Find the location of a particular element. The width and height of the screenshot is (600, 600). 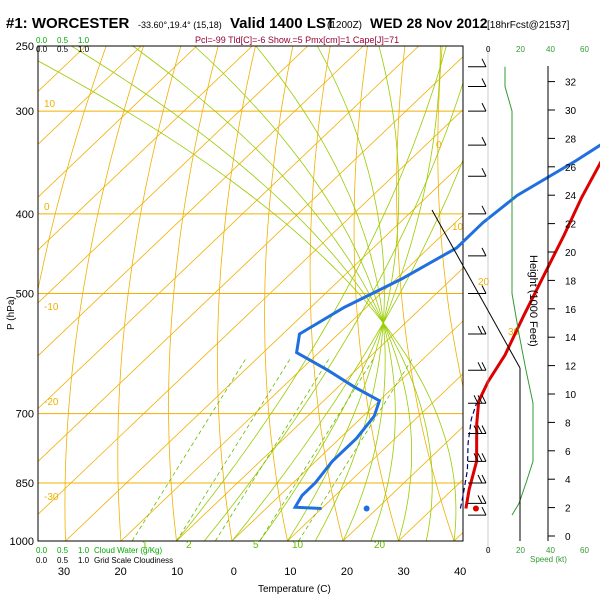

wind-speed-line is located at coordinates (519, 291).